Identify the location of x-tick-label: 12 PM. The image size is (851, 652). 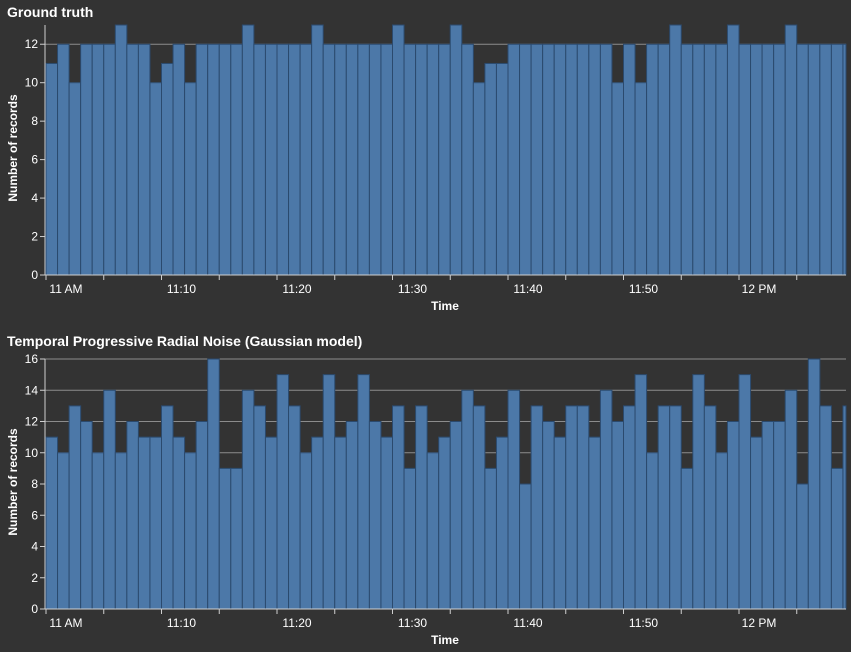
(759, 289).